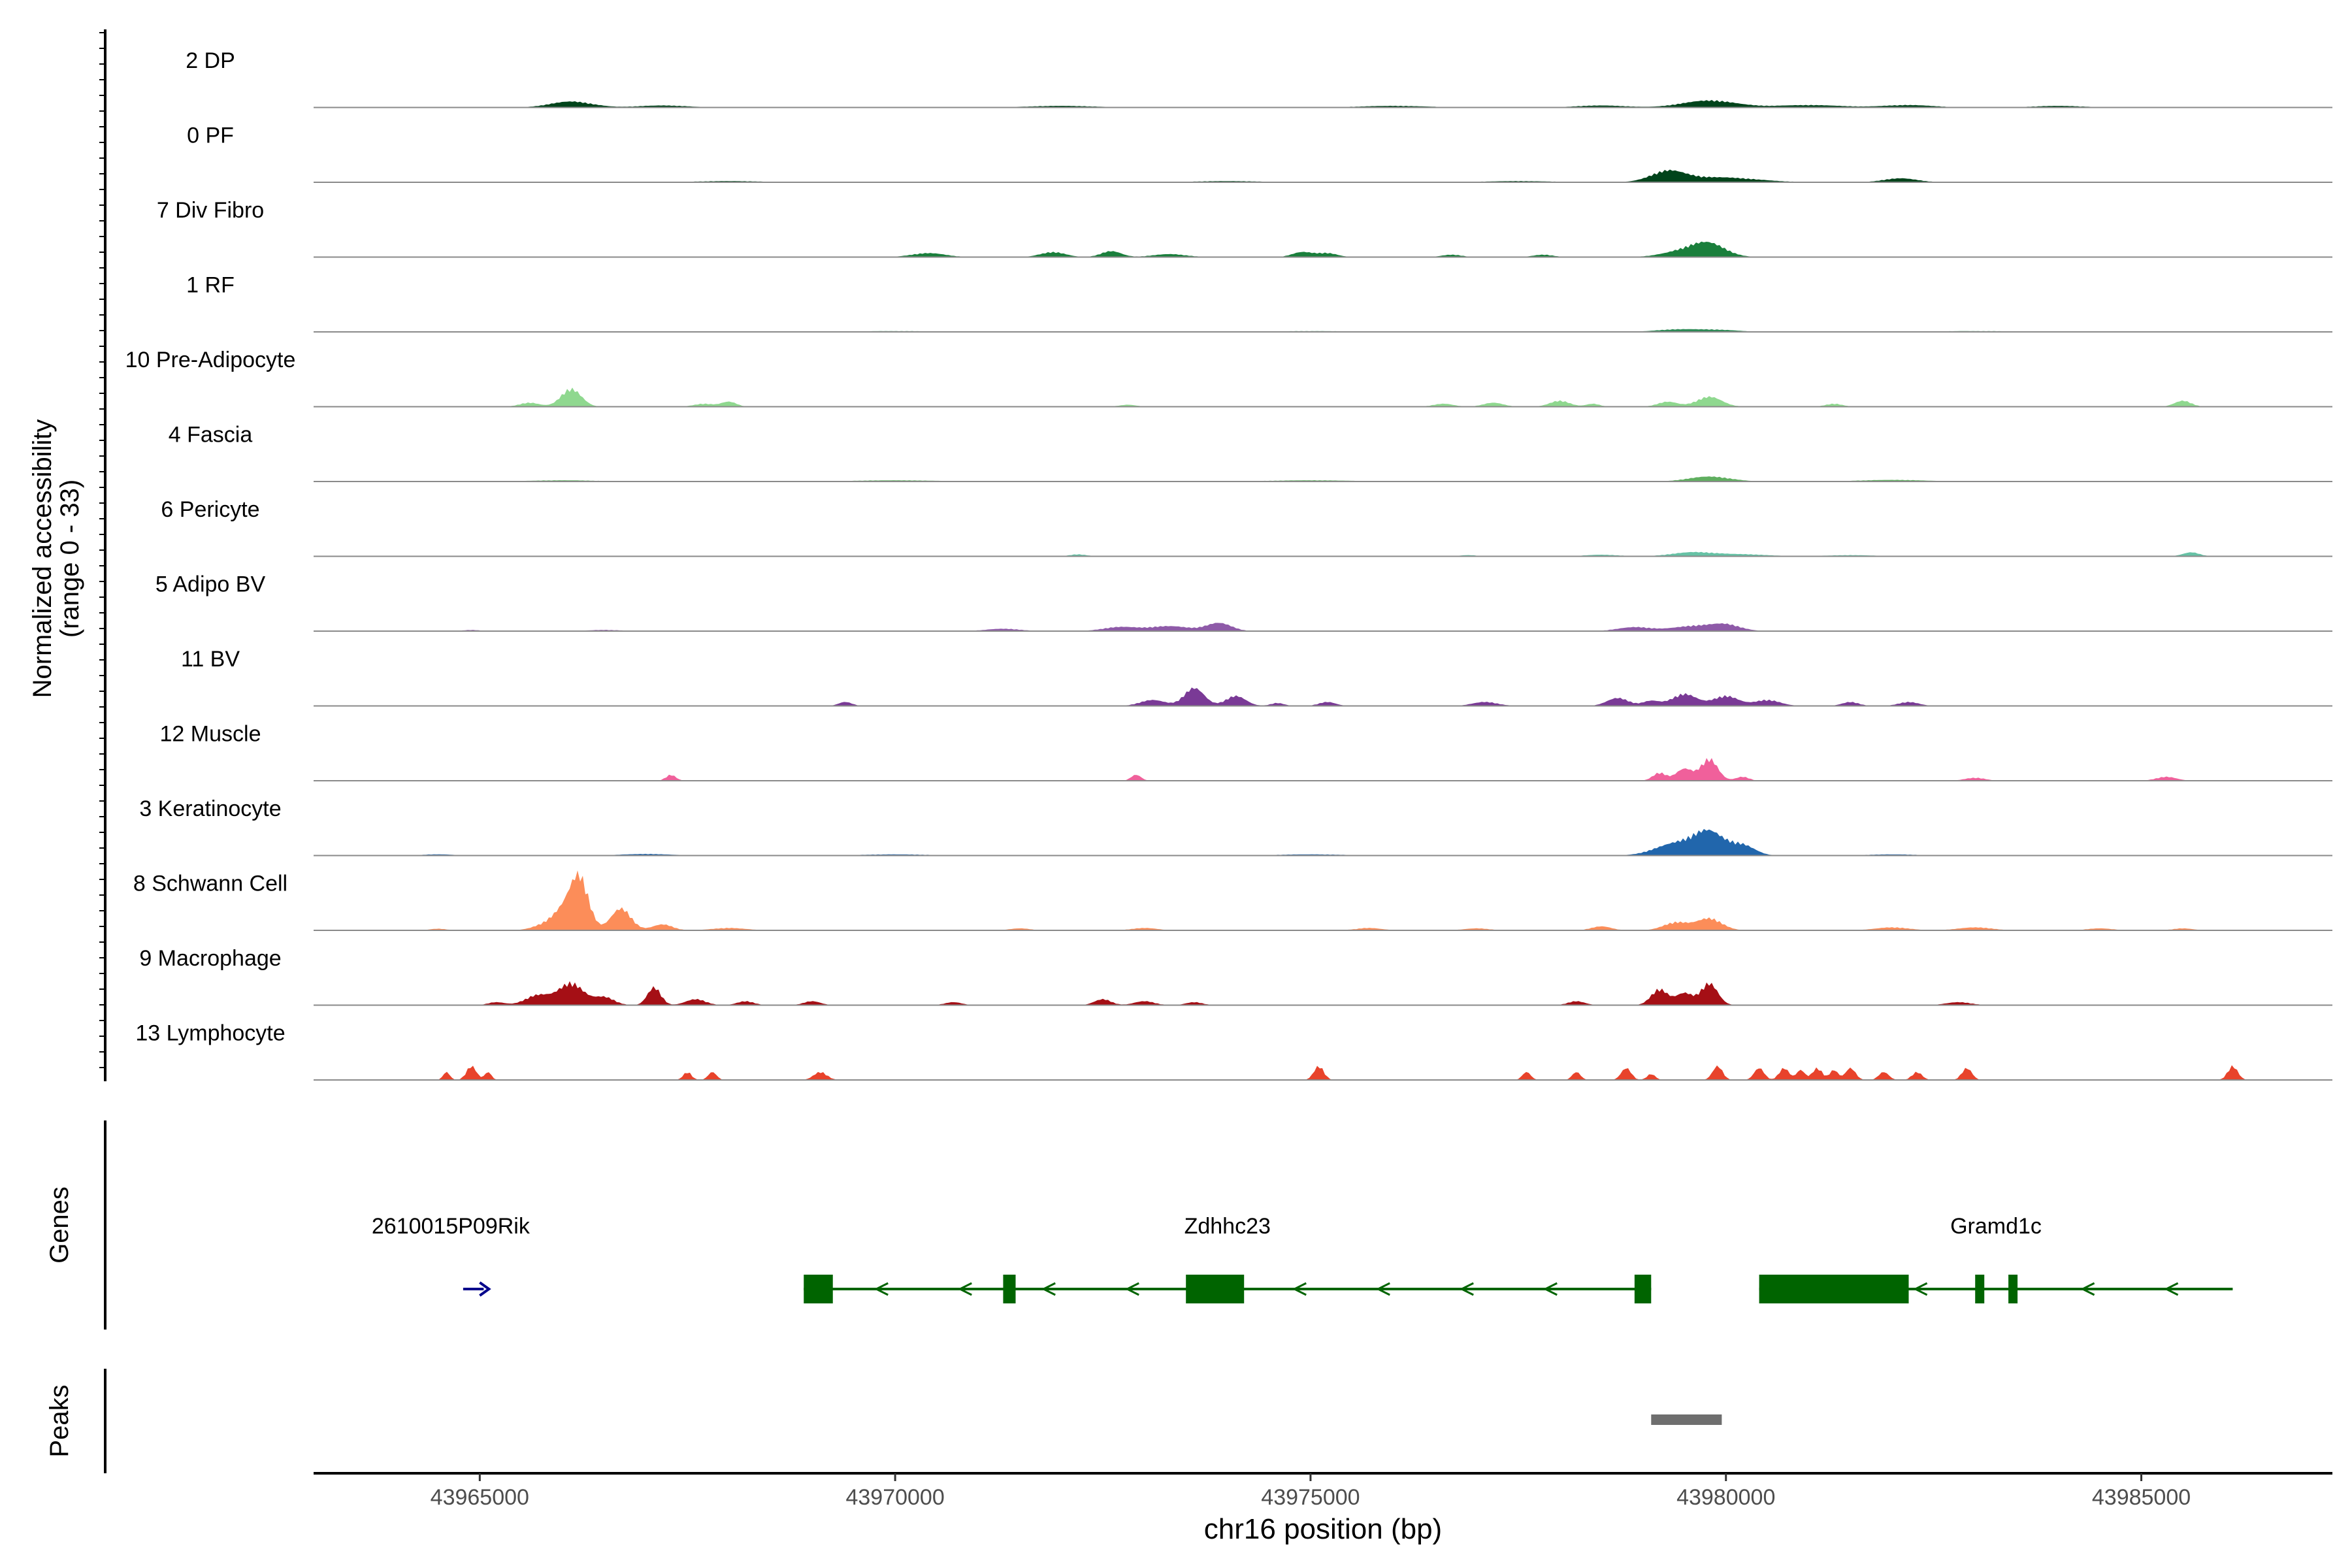 The width and height of the screenshot is (2352, 1568). I want to click on gene-models: 2610015P09Rik Zdhhc23 Gramd1c, so click(1302, 1258).